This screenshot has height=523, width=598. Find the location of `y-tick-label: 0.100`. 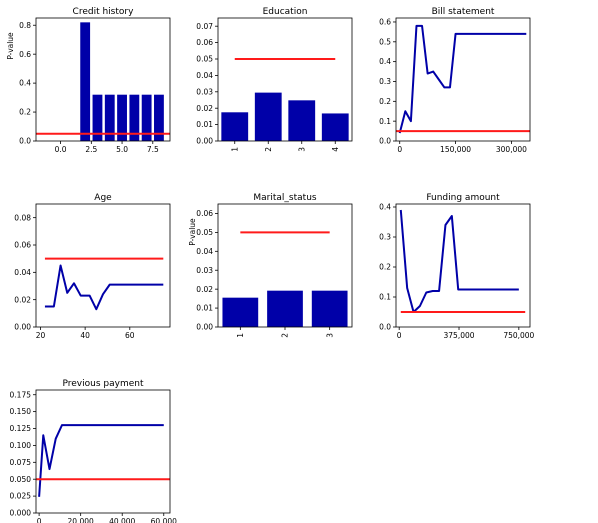

y-tick-label: 0.100 is located at coordinates (21, 445).